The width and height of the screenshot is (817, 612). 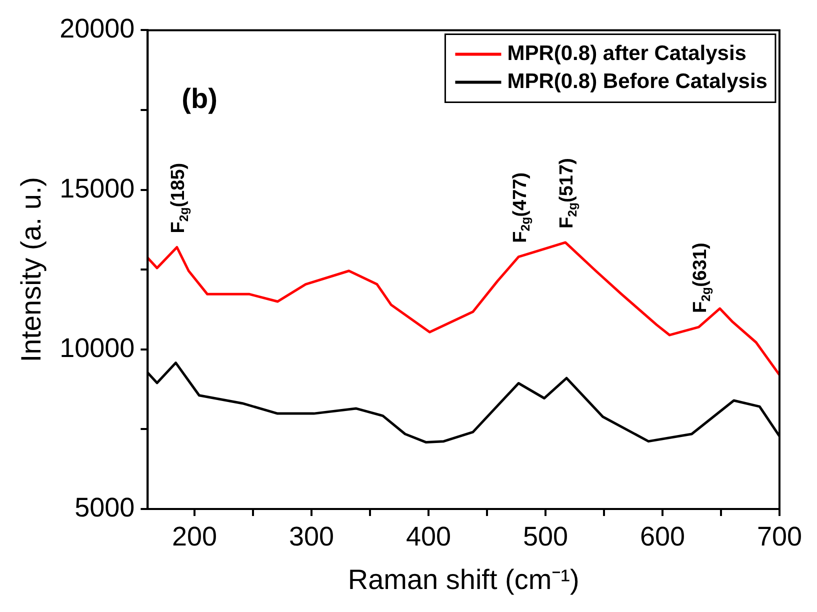 What do you see at coordinates (429, 537) in the screenshot?
I see `x-tick-label: 400` at bounding box center [429, 537].